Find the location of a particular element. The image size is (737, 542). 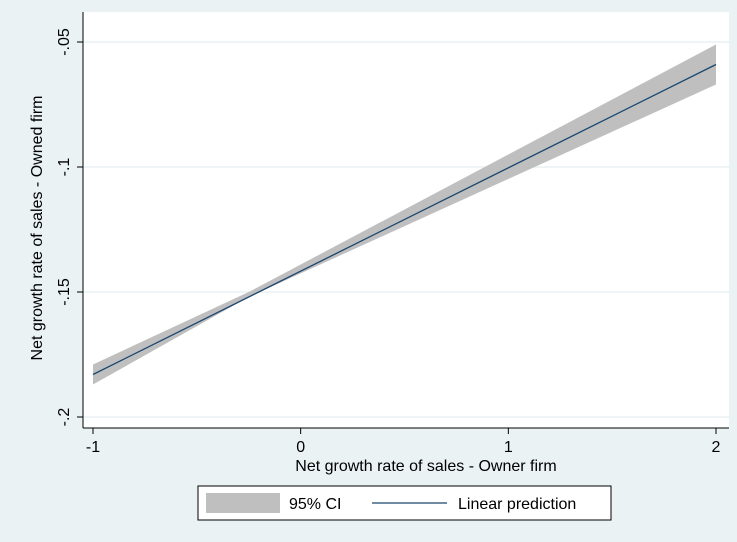

legend: 95% CI Linear prediction is located at coordinates (404, 503).